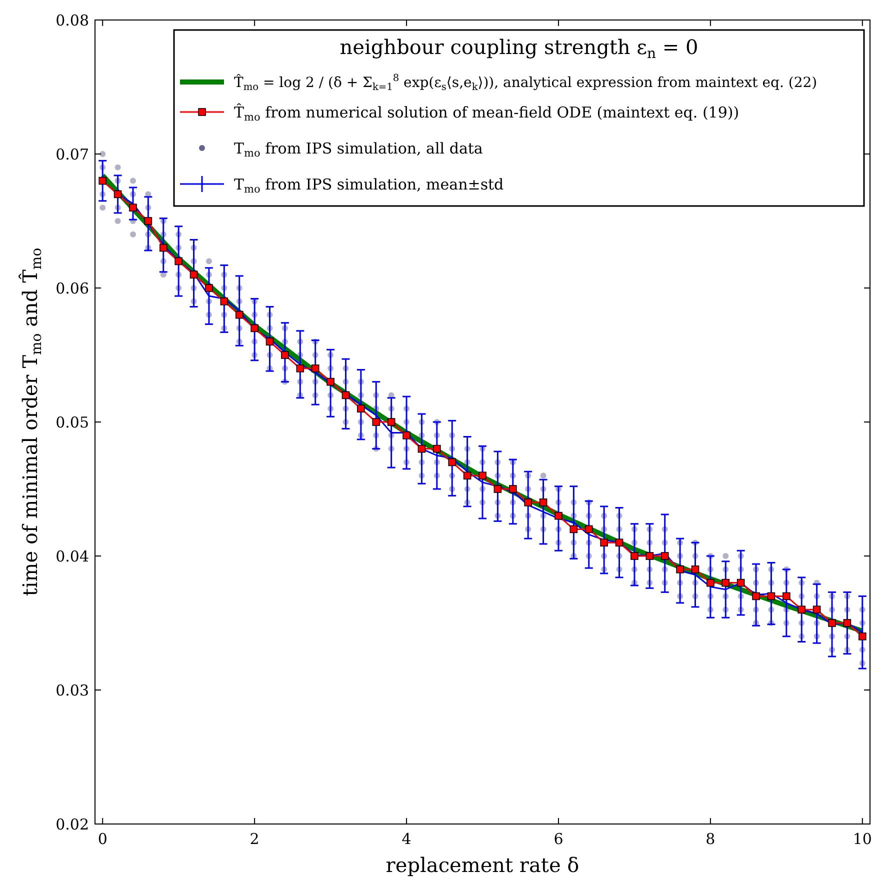 This screenshot has width=885, height=883. Describe the element at coordinates (711, 839) in the screenshot. I see `x-tick-label: 8` at that location.